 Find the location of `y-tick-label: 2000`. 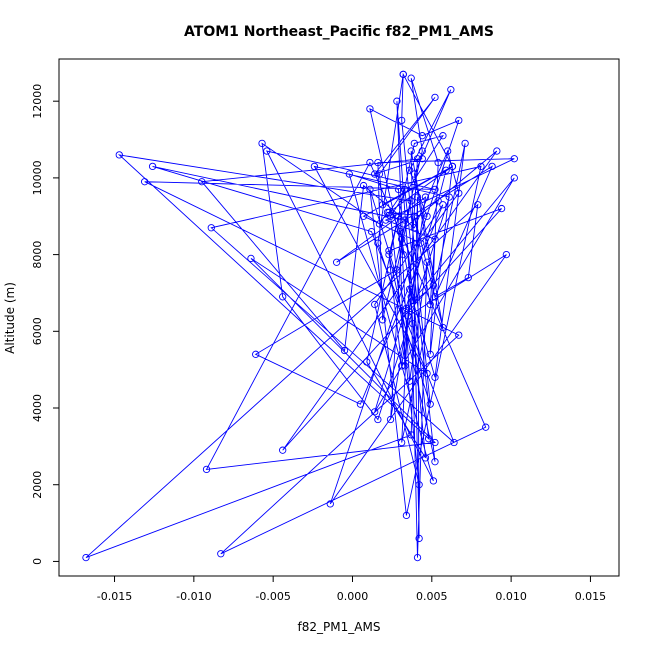

y-tick-label: 2000 is located at coordinates (37, 485).